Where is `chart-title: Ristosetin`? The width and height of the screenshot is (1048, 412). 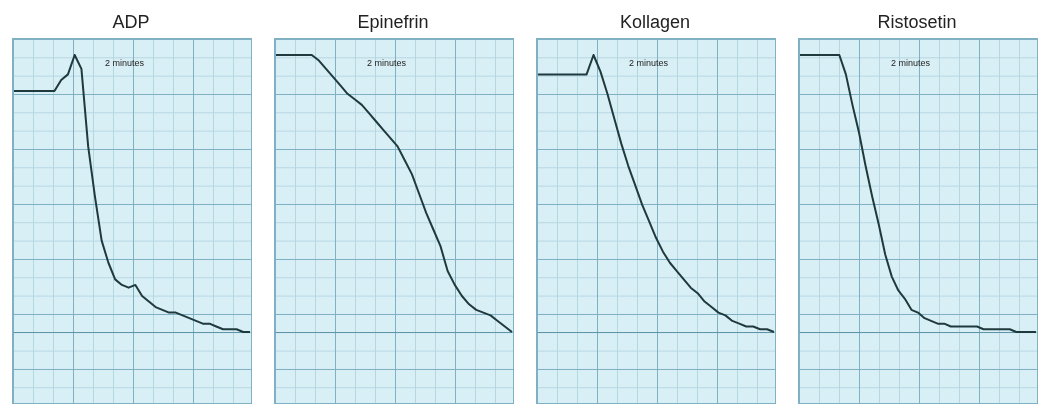 chart-title: Ristosetin is located at coordinates (917, 22).